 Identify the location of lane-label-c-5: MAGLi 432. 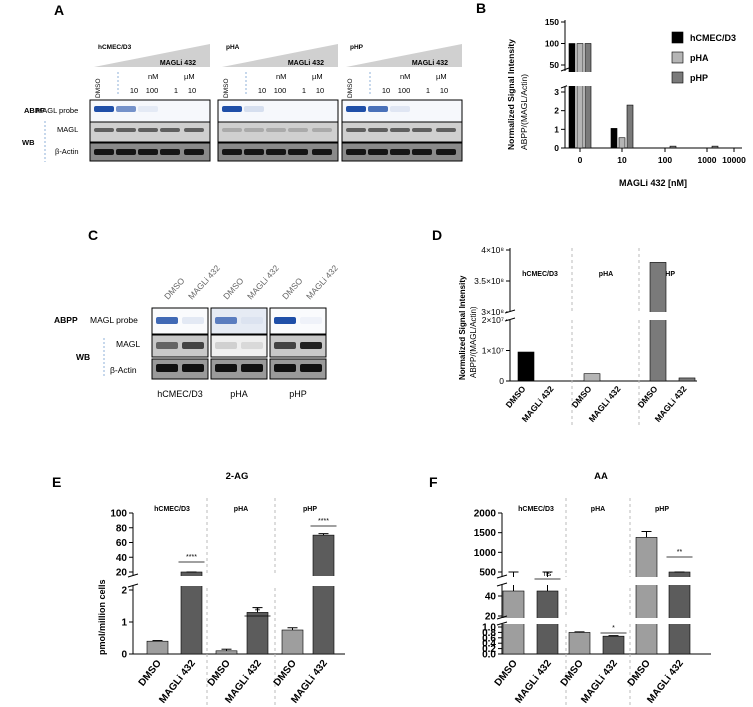
(322, 282).